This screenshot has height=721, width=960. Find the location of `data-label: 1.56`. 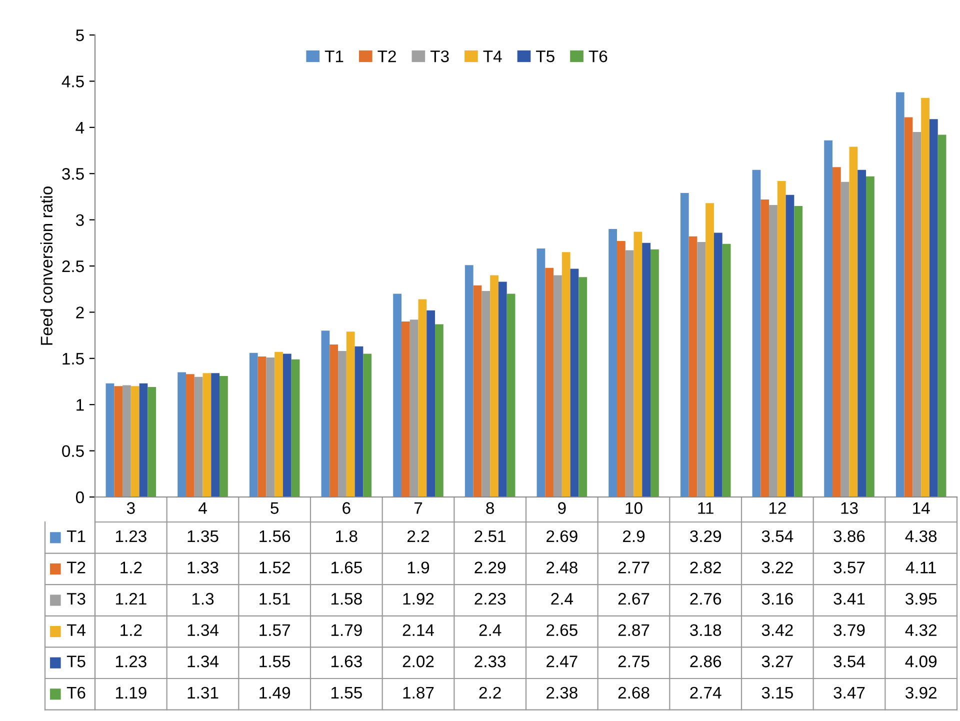

data-label: 1.56 is located at coordinates (275, 536).